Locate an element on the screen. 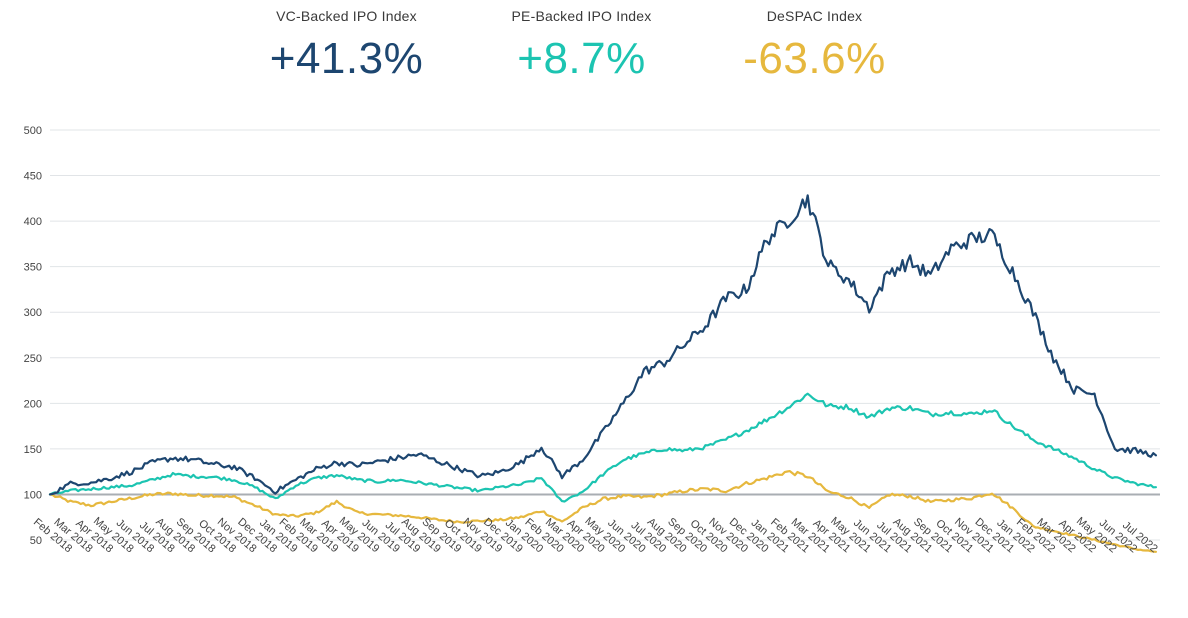  pe-backed-kpi-value: +8.7% is located at coordinates (581, 58).